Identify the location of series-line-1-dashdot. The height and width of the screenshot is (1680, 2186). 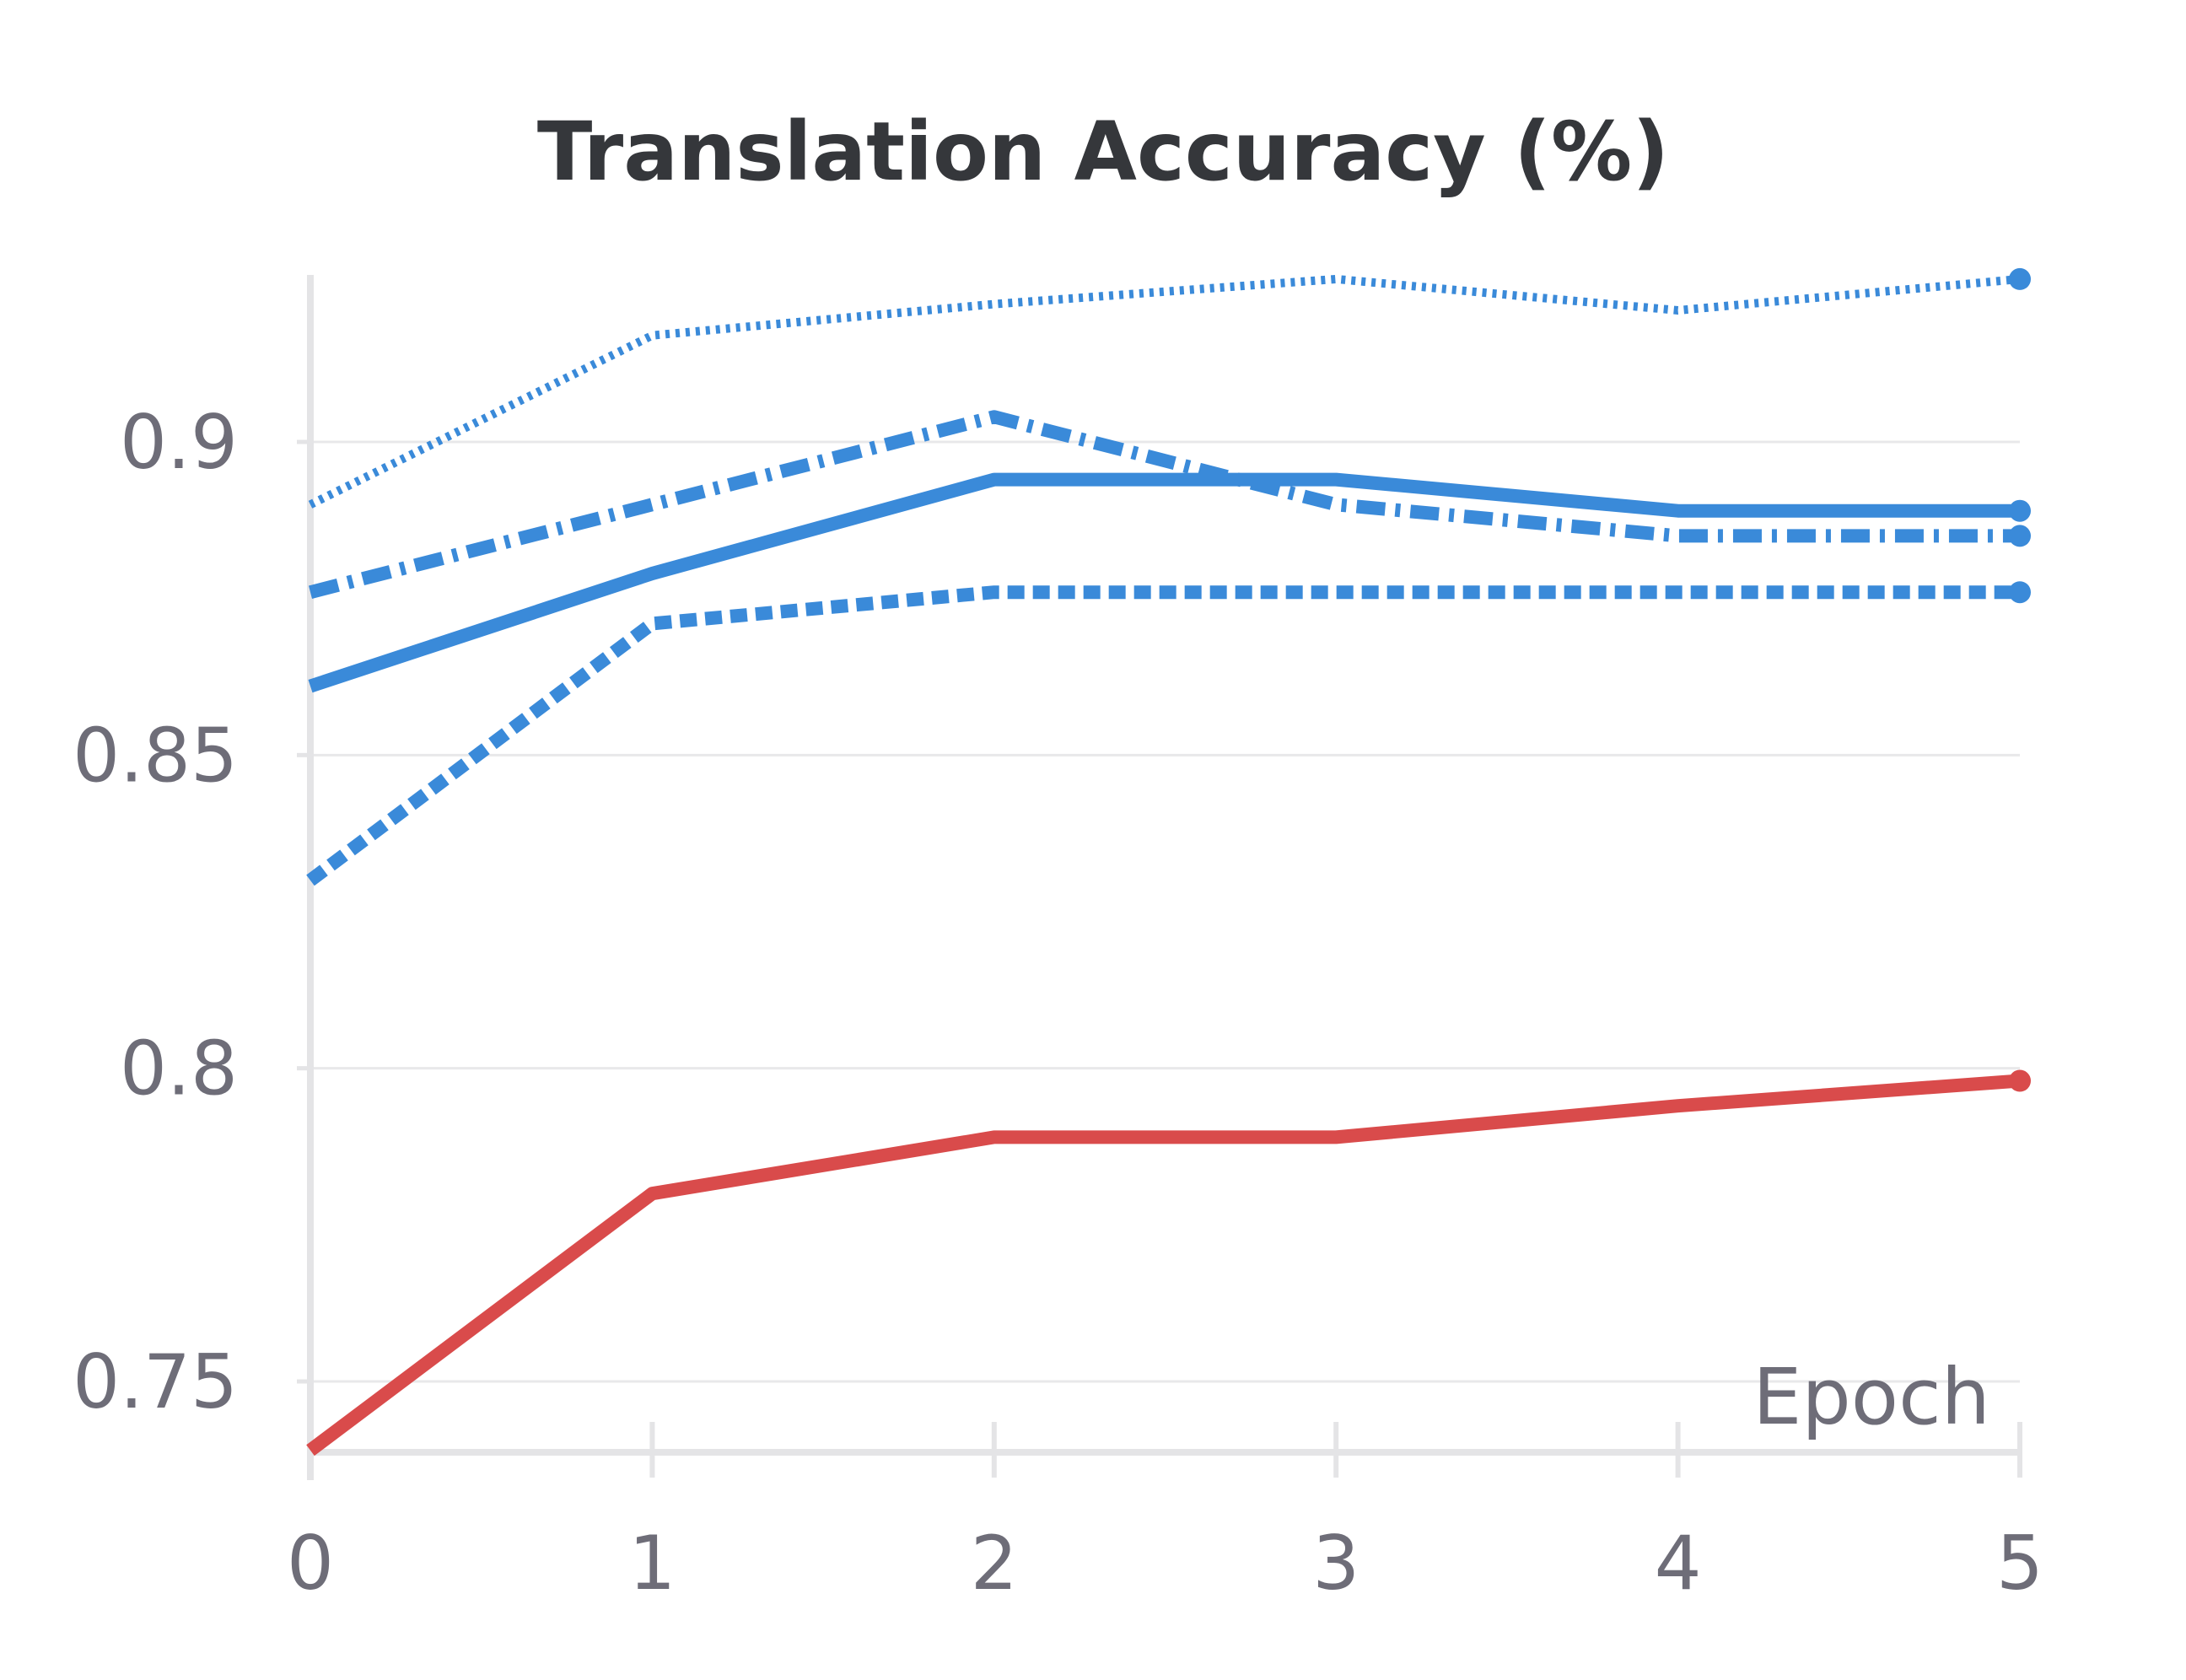
(1164, 505).